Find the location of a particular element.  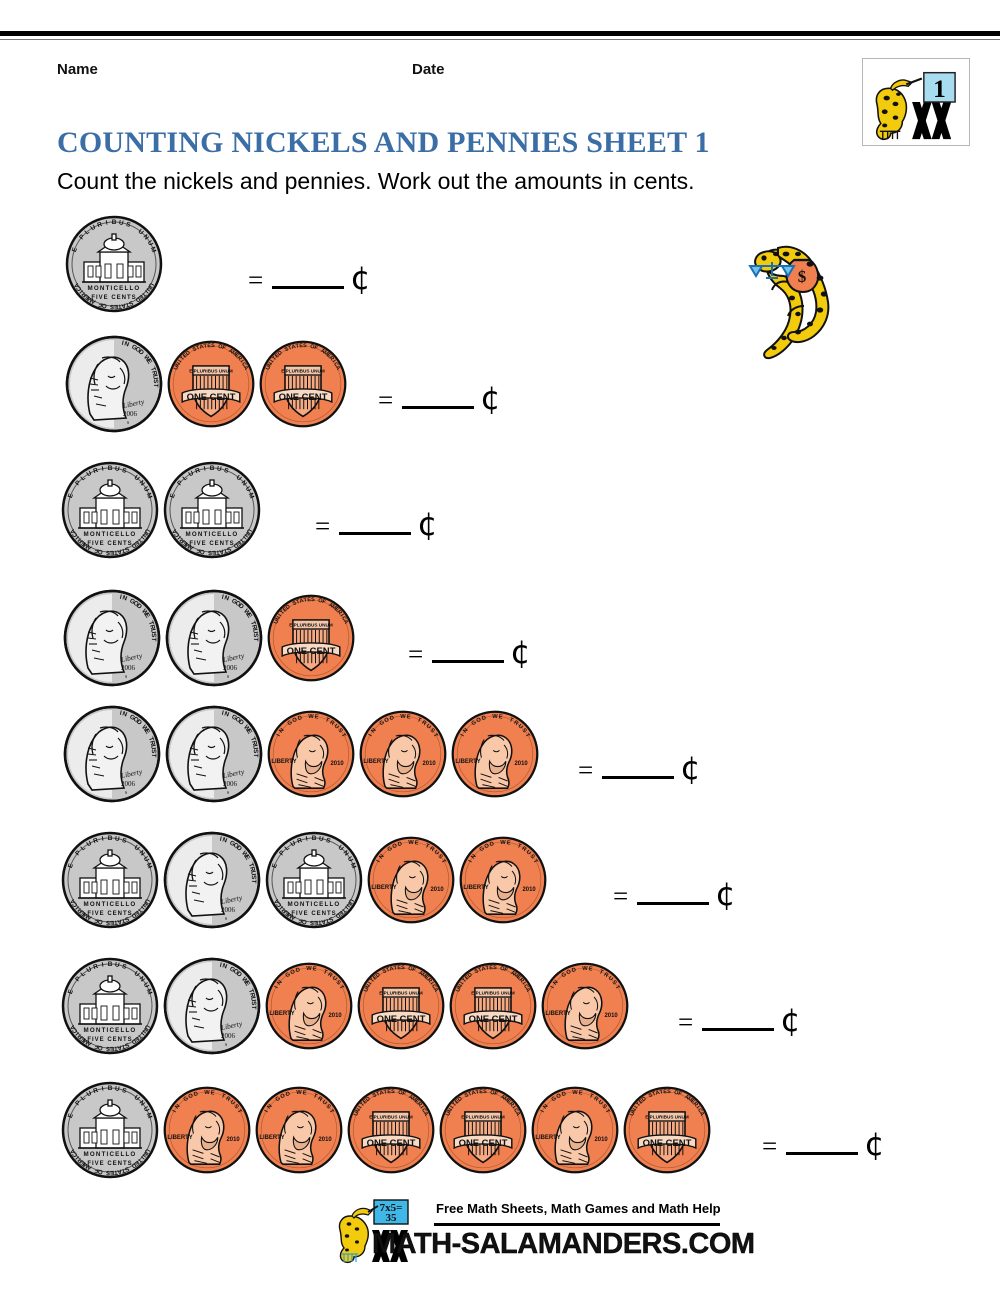

header-logo-board-text: 1 is located at coordinates (939, 89).